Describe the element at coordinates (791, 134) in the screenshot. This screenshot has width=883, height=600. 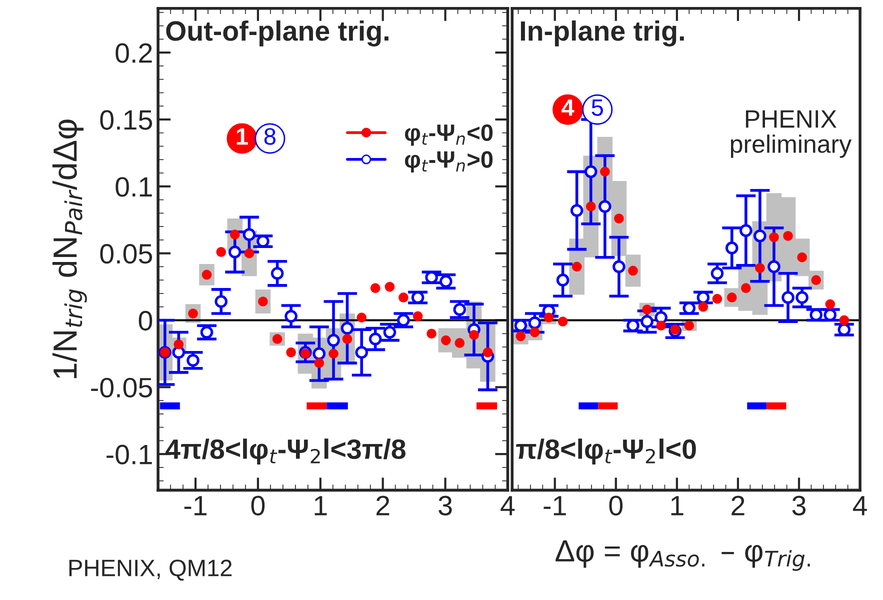
I see `annotation: PHENIX preliminary` at that location.